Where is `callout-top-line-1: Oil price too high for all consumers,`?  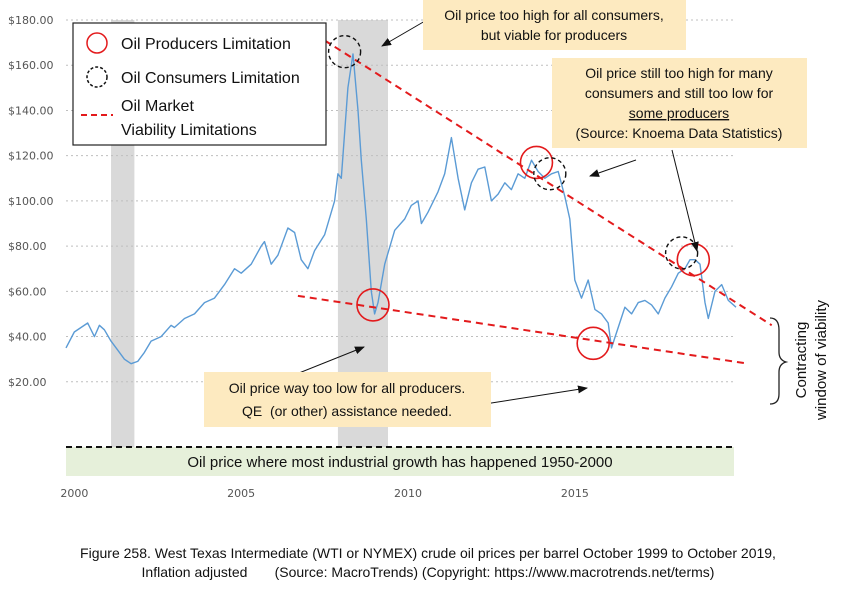 callout-top-line-1: Oil price too high for all consumers, is located at coordinates (553, 15).